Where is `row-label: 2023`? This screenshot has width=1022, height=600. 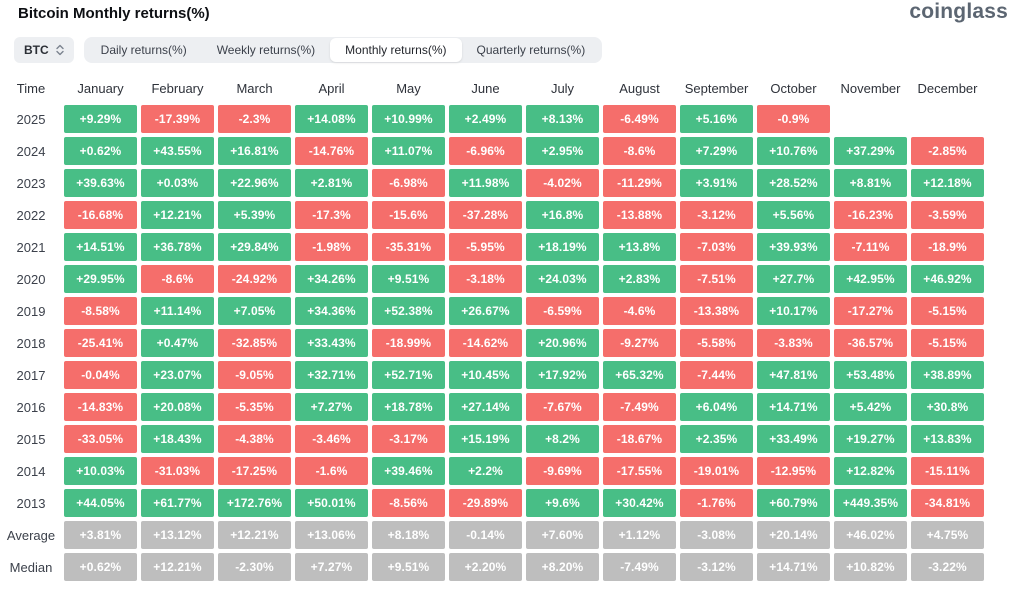 row-label: 2023 is located at coordinates (31, 183).